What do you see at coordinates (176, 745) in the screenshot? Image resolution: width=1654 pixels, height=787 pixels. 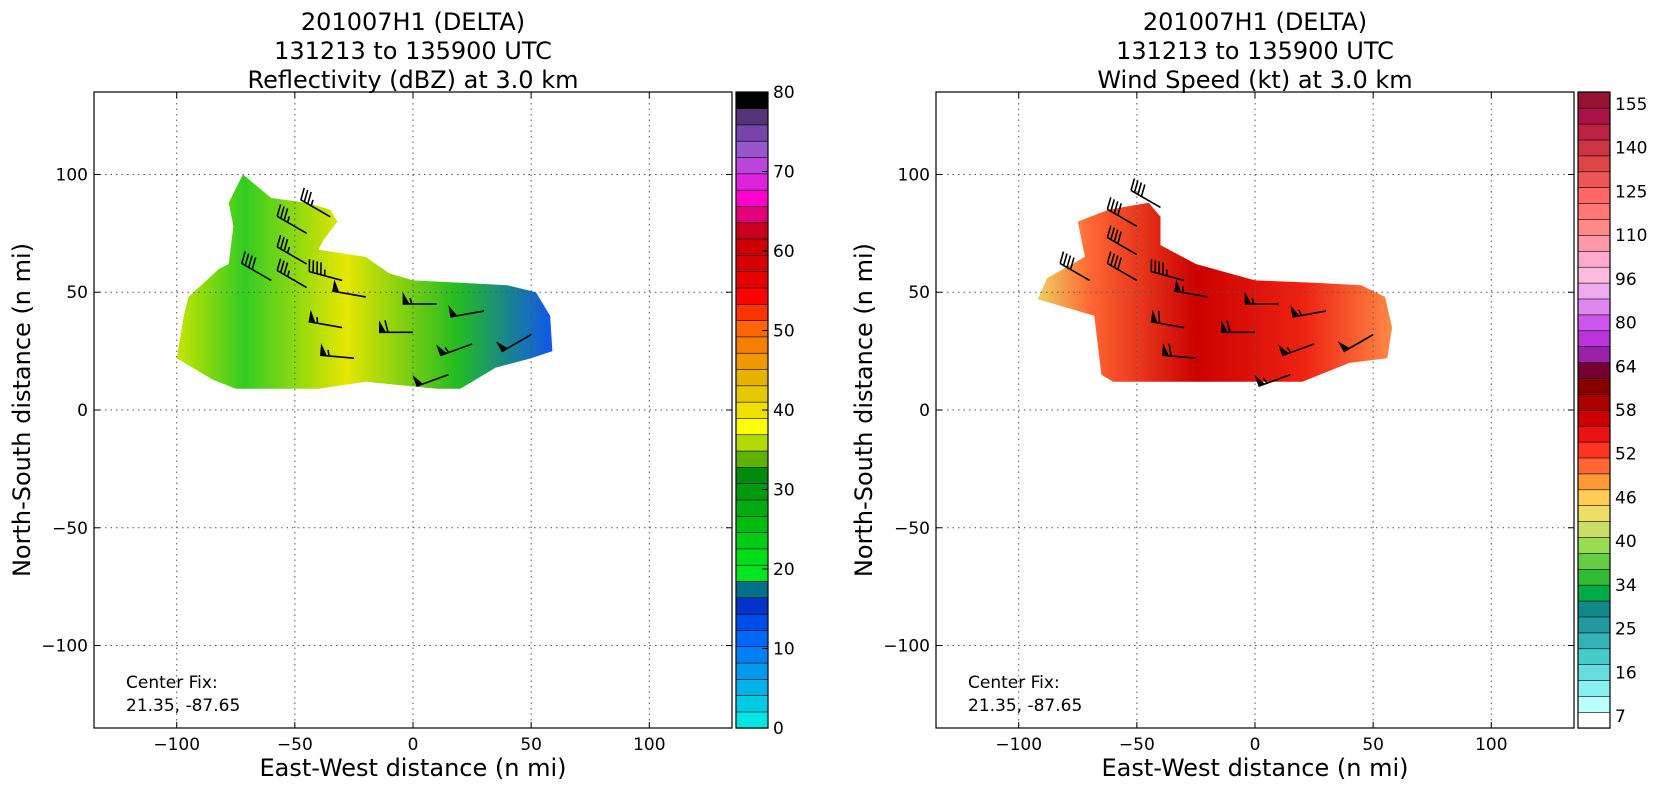 I see `x-tick-label: −100` at bounding box center [176, 745].